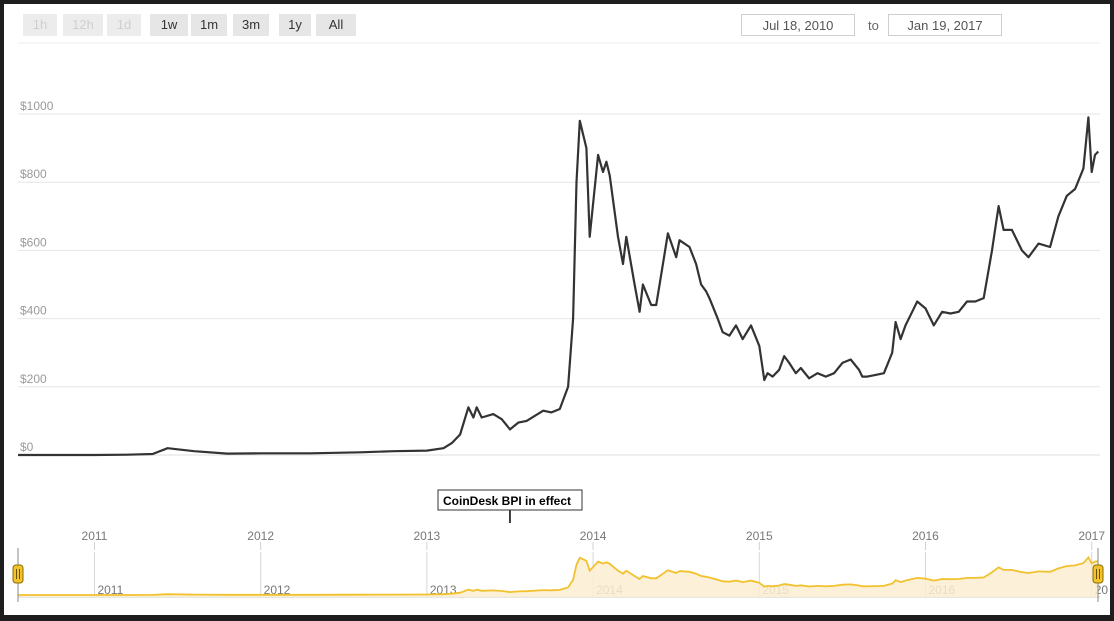  I want to click on x-tick-label: 2016, so click(925, 536).